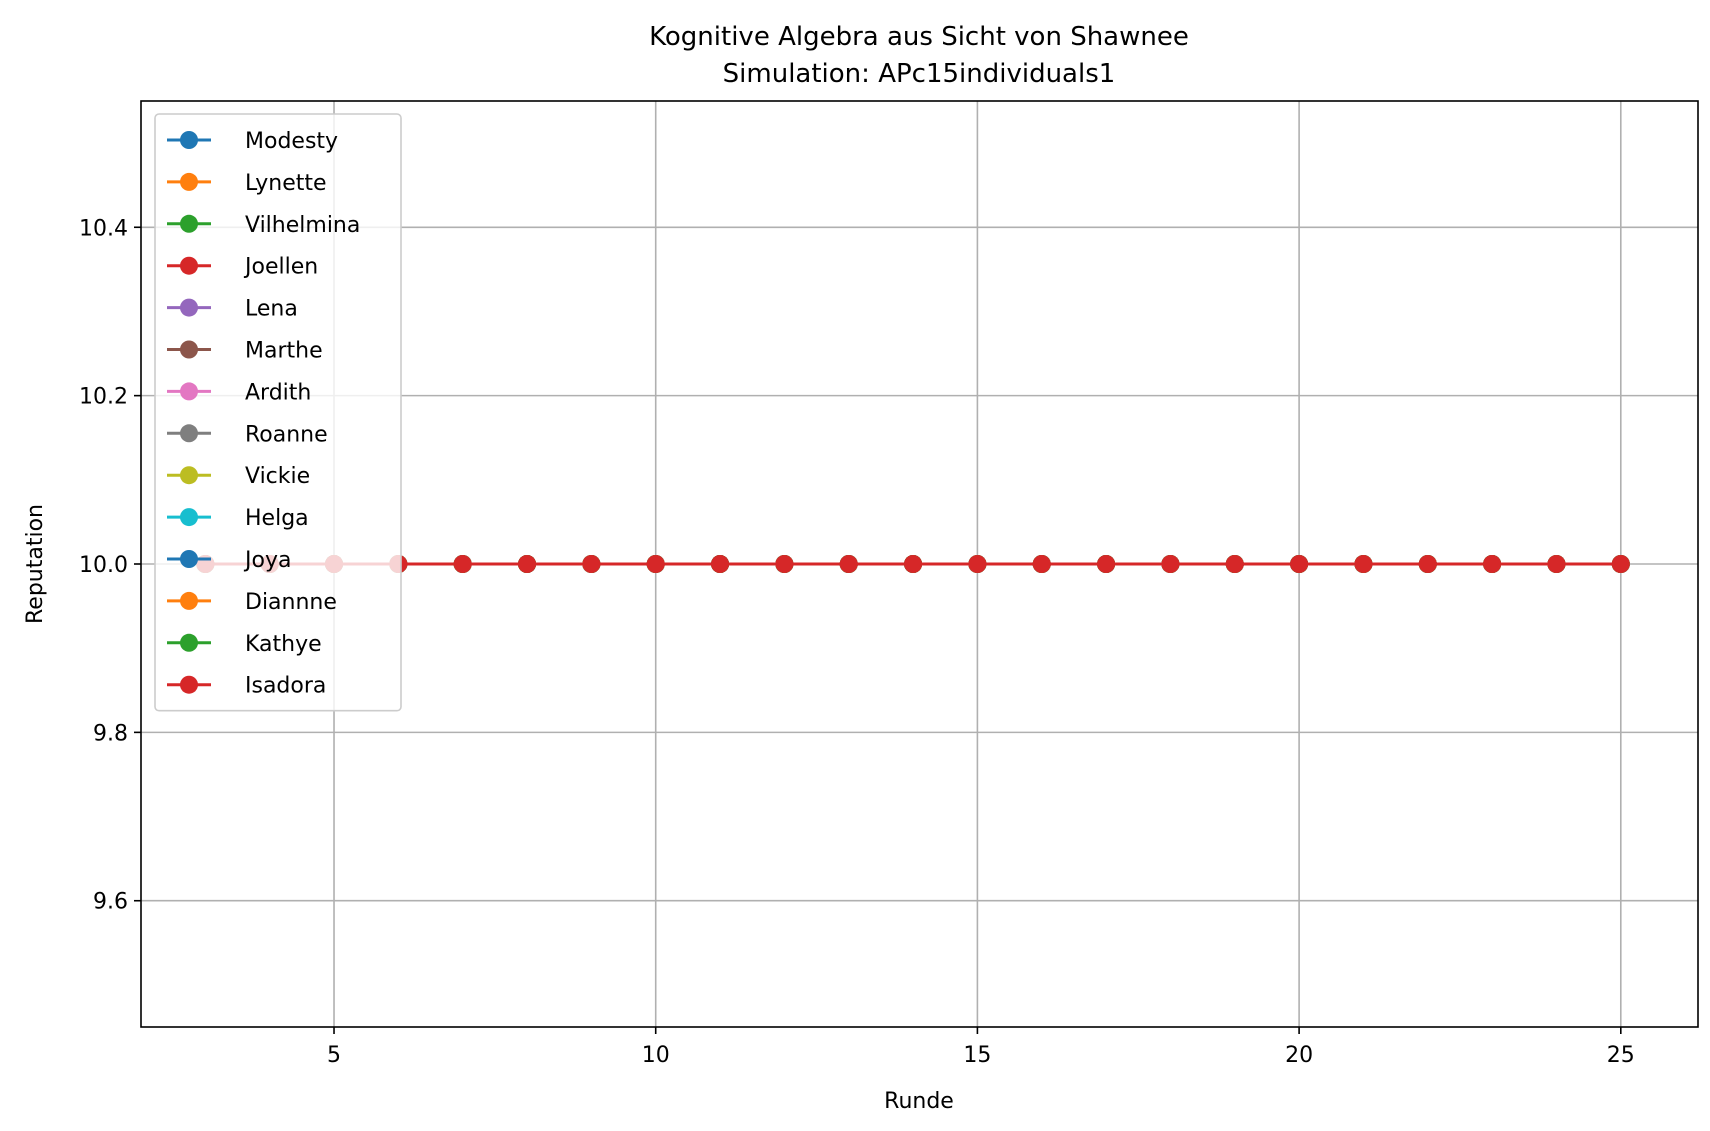  What do you see at coordinates (291, 141) in the screenshot?
I see `legend-label: Modesty` at bounding box center [291, 141].